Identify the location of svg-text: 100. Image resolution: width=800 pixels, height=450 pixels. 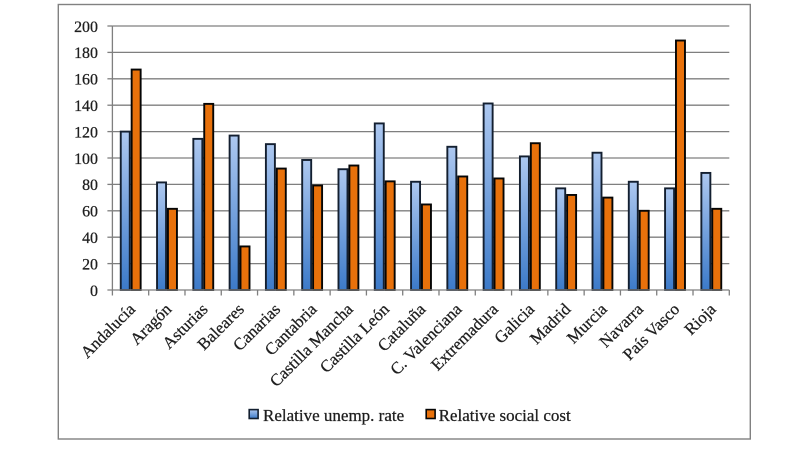
(86, 159).